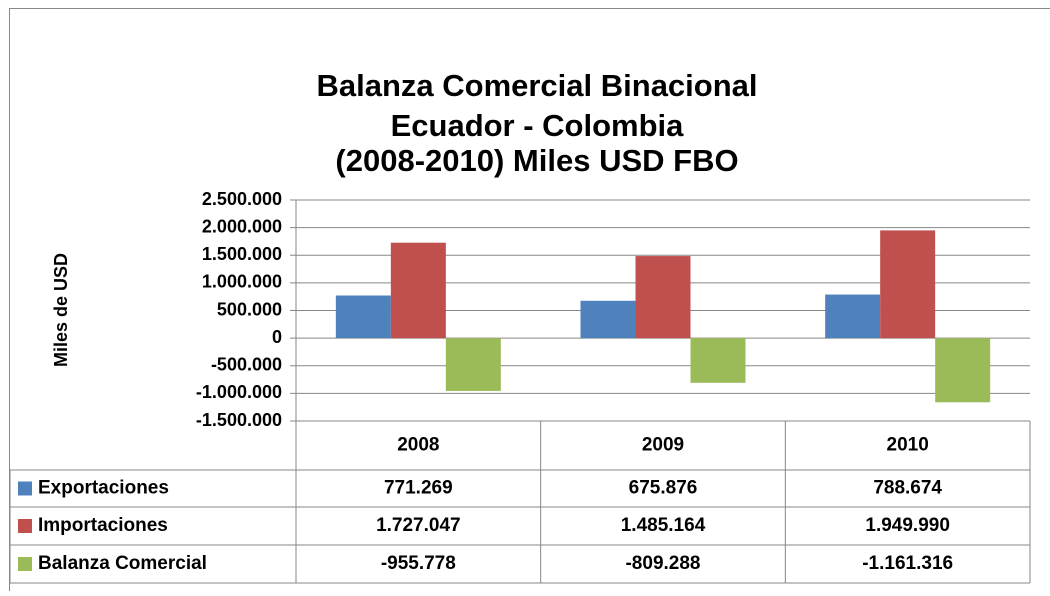 This screenshot has width=1050, height=596. I want to click on chart-title: (2008-2010) Miles USD FBO, so click(536, 160).